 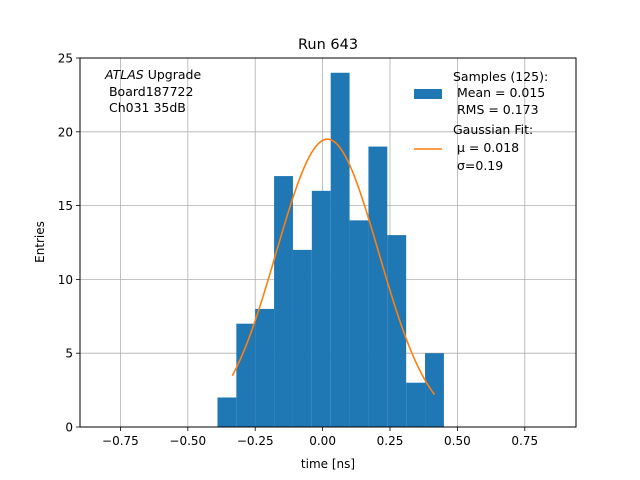 What do you see at coordinates (149, 91) in the screenshot?
I see `annotation-board: Board187722` at bounding box center [149, 91].